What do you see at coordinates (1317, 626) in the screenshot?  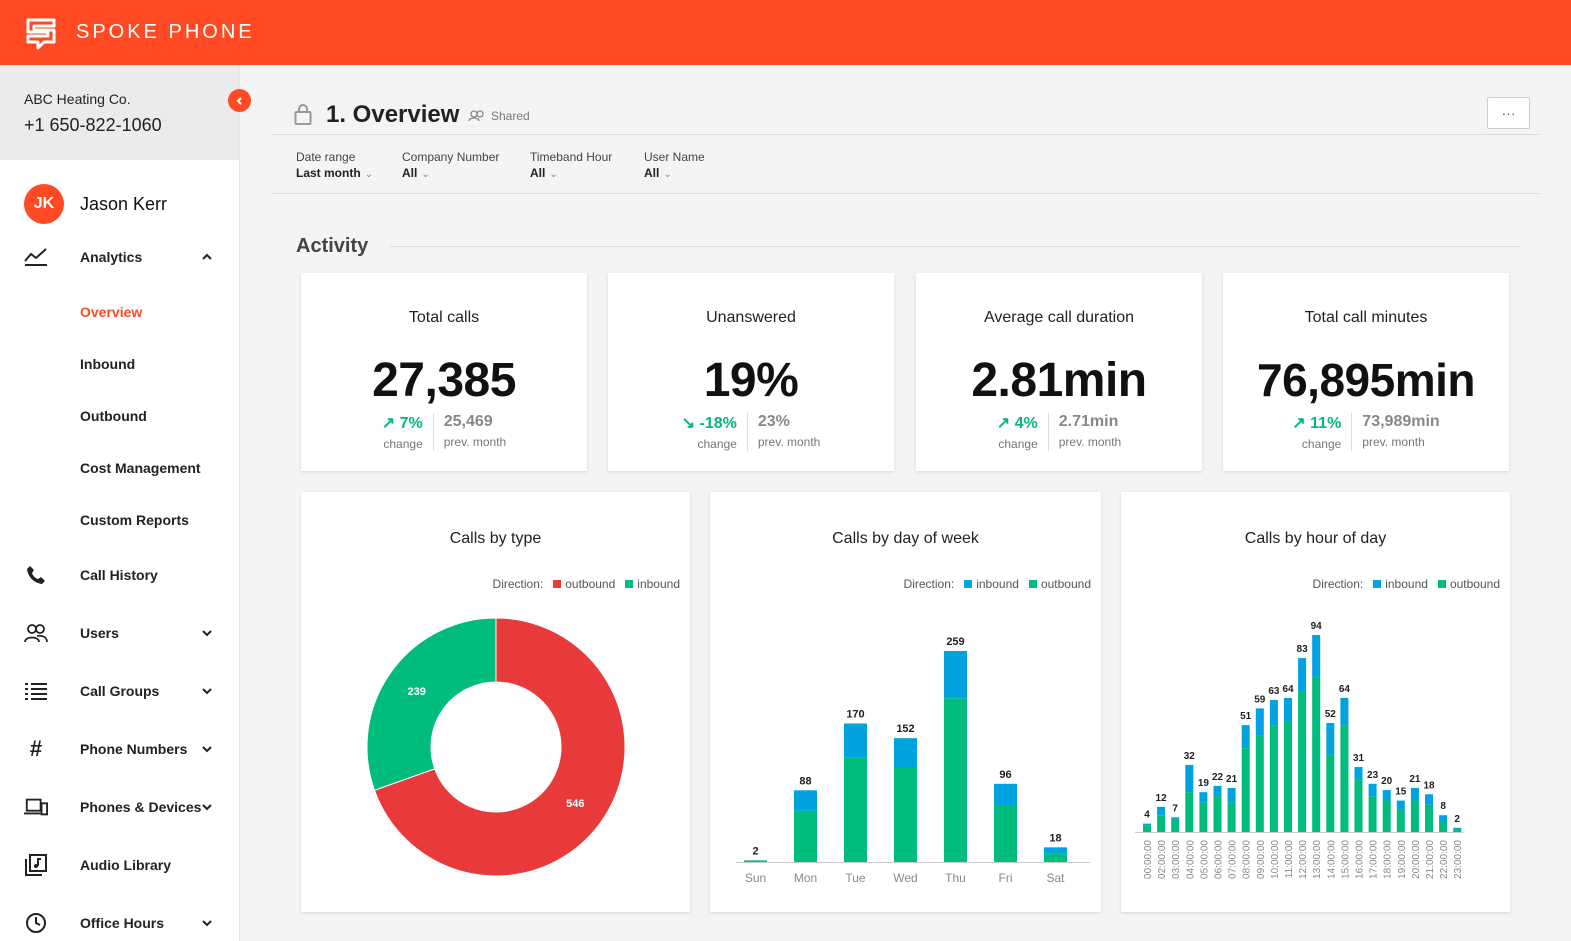 I see `data-label: 94` at bounding box center [1317, 626].